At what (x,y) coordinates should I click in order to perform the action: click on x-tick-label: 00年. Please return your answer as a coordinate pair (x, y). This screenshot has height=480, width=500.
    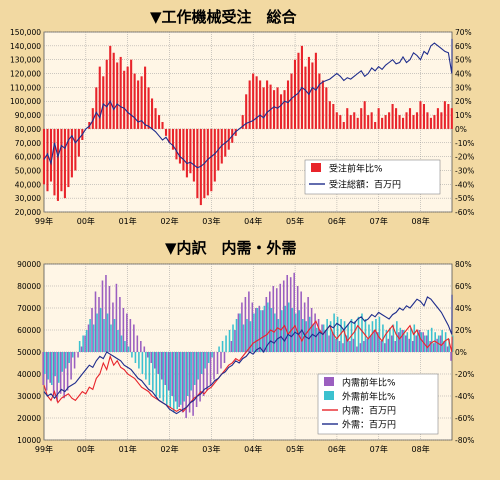
    Looking at the image, I should click on (86, 221).